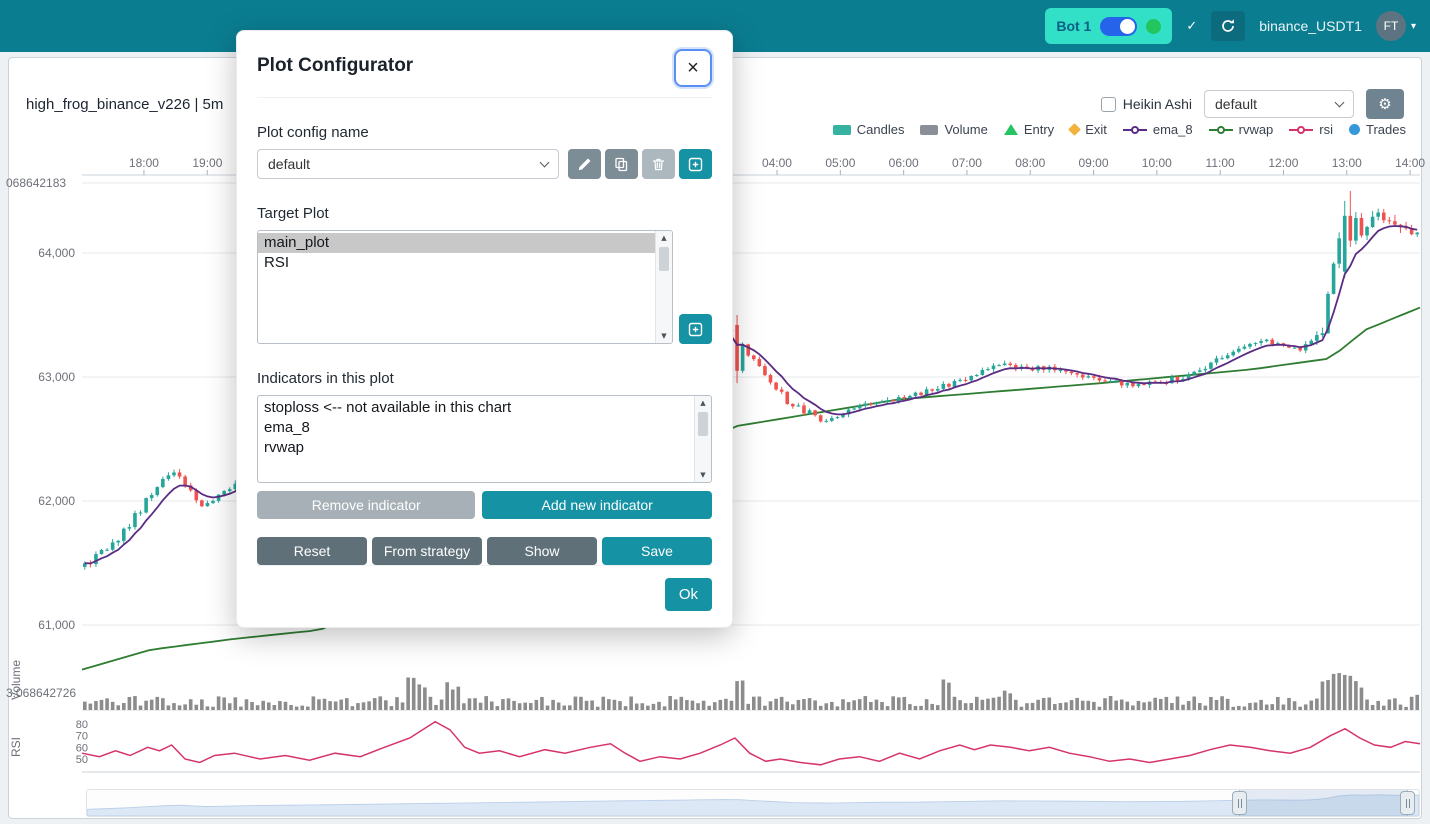 Image resolution: width=1430 pixels, height=824 pixels. I want to click on config-name-value: default, so click(289, 164).